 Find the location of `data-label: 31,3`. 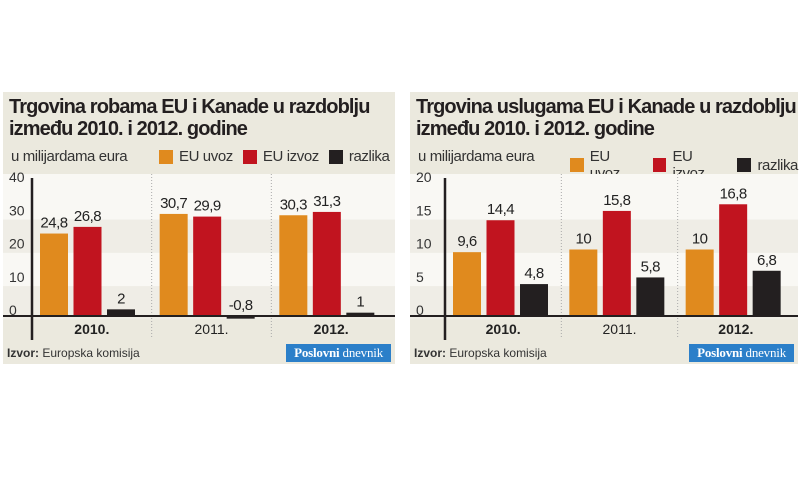

data-label: 31,3 is located at coordinates (326, 201).